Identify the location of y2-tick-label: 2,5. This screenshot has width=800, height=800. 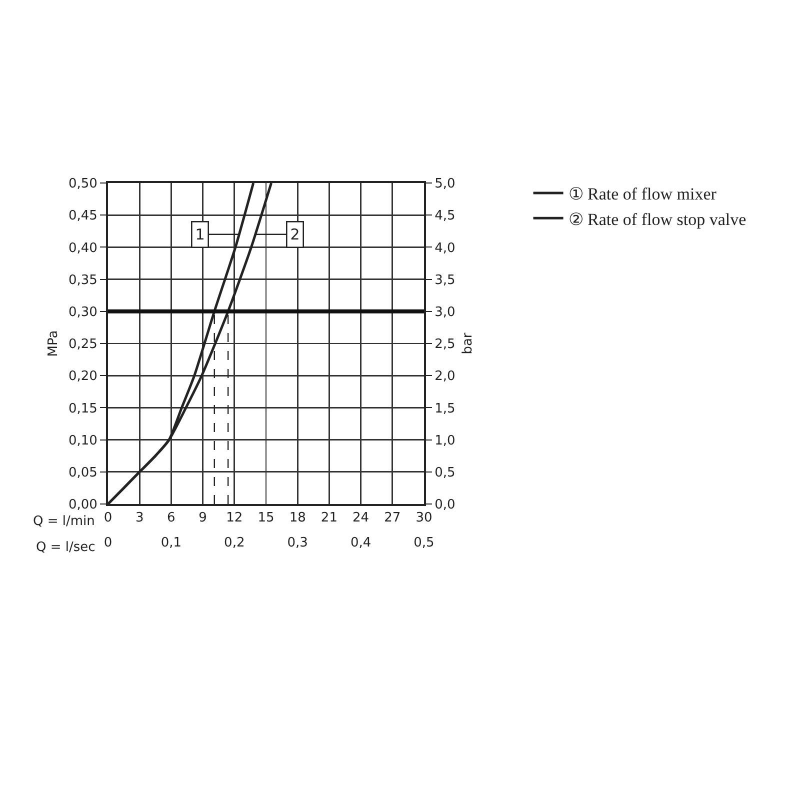
(445, 344).